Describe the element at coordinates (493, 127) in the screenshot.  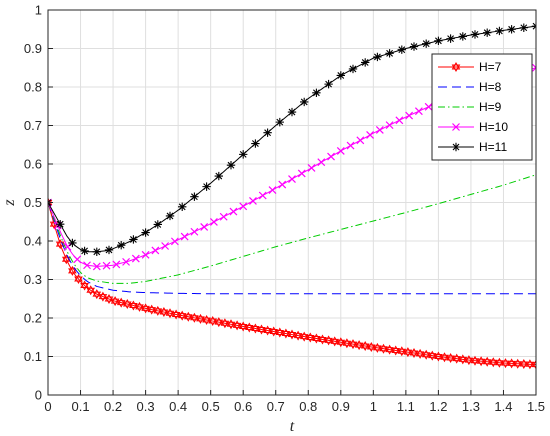
I see `legend-label: H=10` at that location.